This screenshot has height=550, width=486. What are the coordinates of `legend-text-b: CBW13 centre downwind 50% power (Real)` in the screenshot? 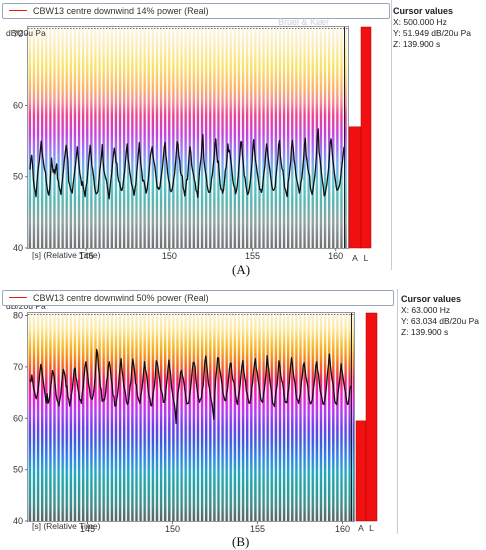 It's located at (121, 298).